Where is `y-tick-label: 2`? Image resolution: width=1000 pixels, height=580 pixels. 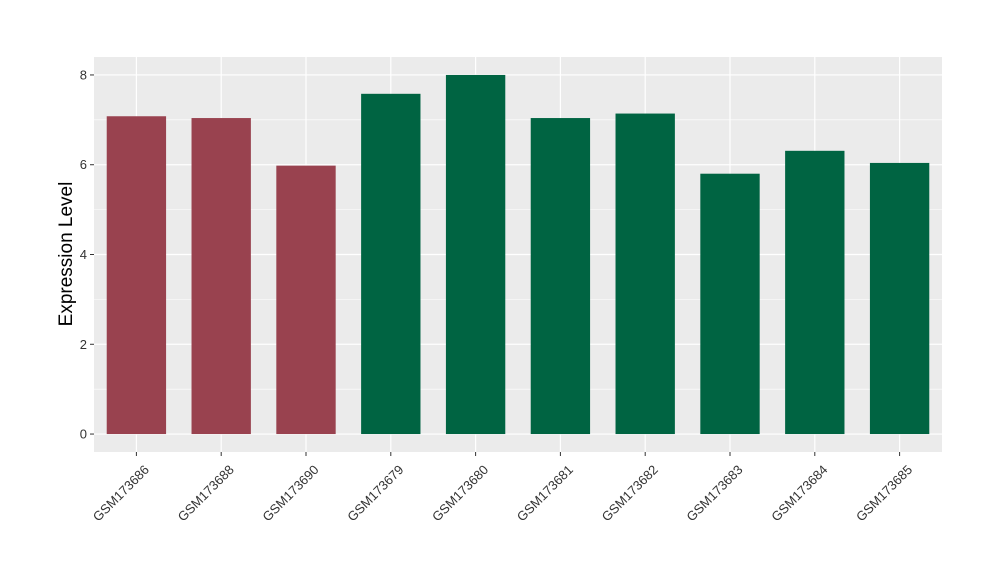 y-tick-label: 2 is located at coordinates (83, 344).